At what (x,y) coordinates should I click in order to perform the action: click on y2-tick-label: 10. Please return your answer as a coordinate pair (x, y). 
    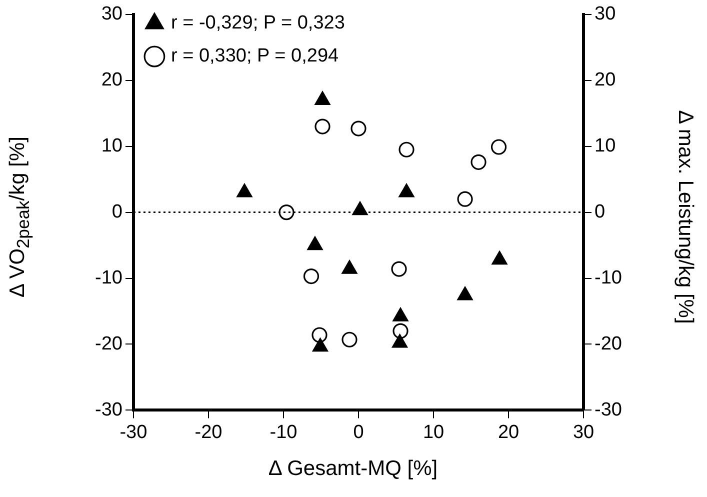
    Looking at the image, I should click on (605, 146).